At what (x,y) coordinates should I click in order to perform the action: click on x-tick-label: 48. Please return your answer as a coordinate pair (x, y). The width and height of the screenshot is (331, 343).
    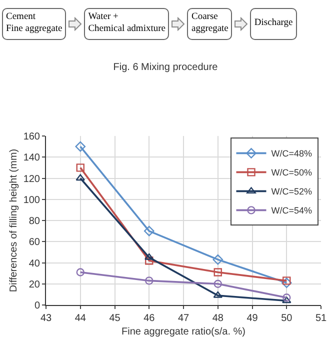
    Looking at the image, I should click on (218, 318).